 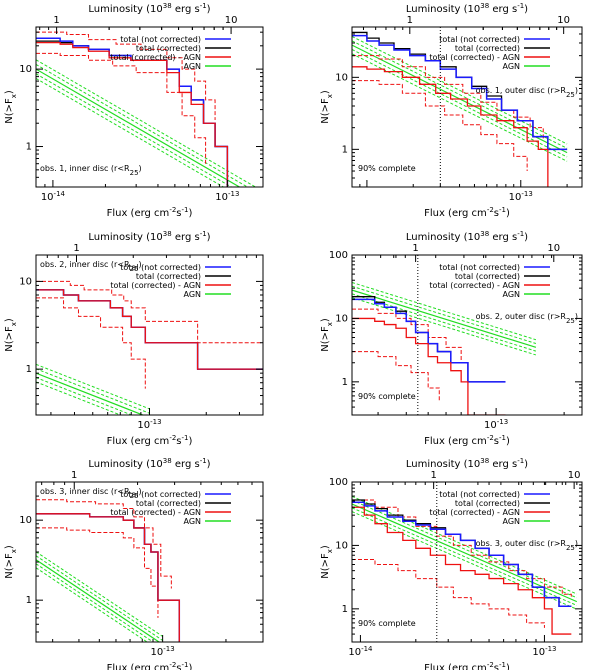 I want to click on series-corrected, so click(x=149, y=329).